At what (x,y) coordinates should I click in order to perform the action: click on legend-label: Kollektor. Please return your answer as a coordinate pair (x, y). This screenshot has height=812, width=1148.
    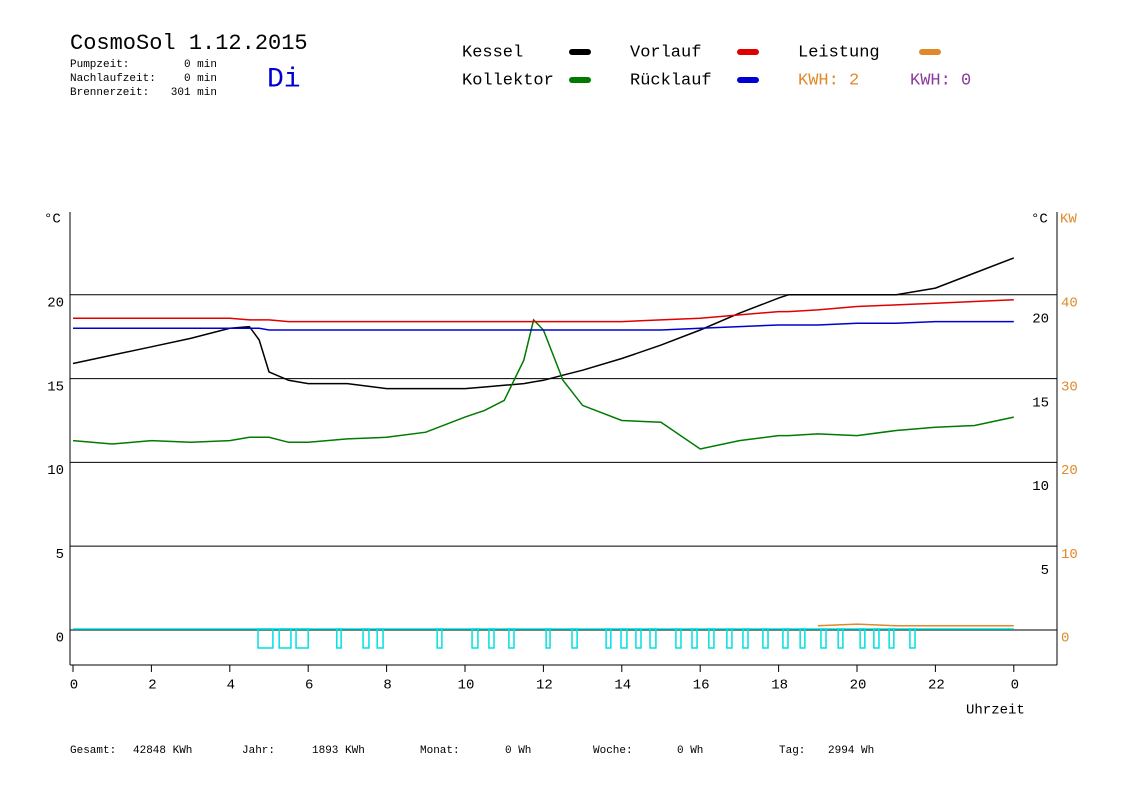
    Looking at the image, I should click on (508, 80).